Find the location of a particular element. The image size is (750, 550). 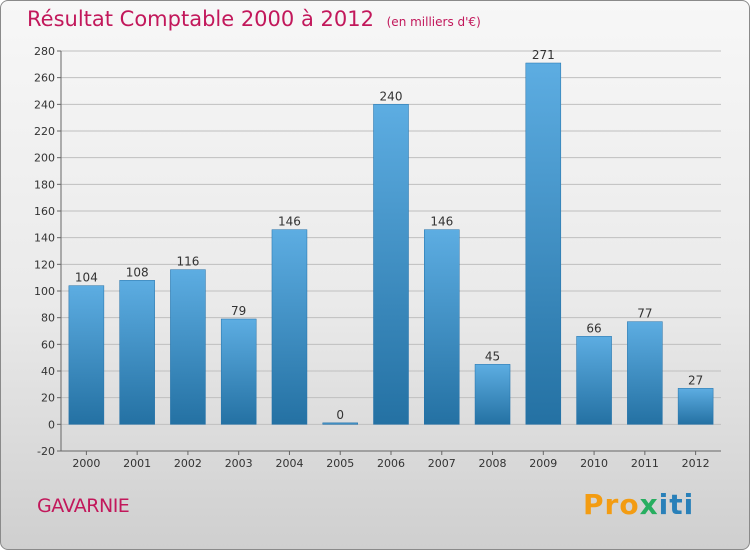

y-tick-label: 180 is located at coordinates (44, 184).